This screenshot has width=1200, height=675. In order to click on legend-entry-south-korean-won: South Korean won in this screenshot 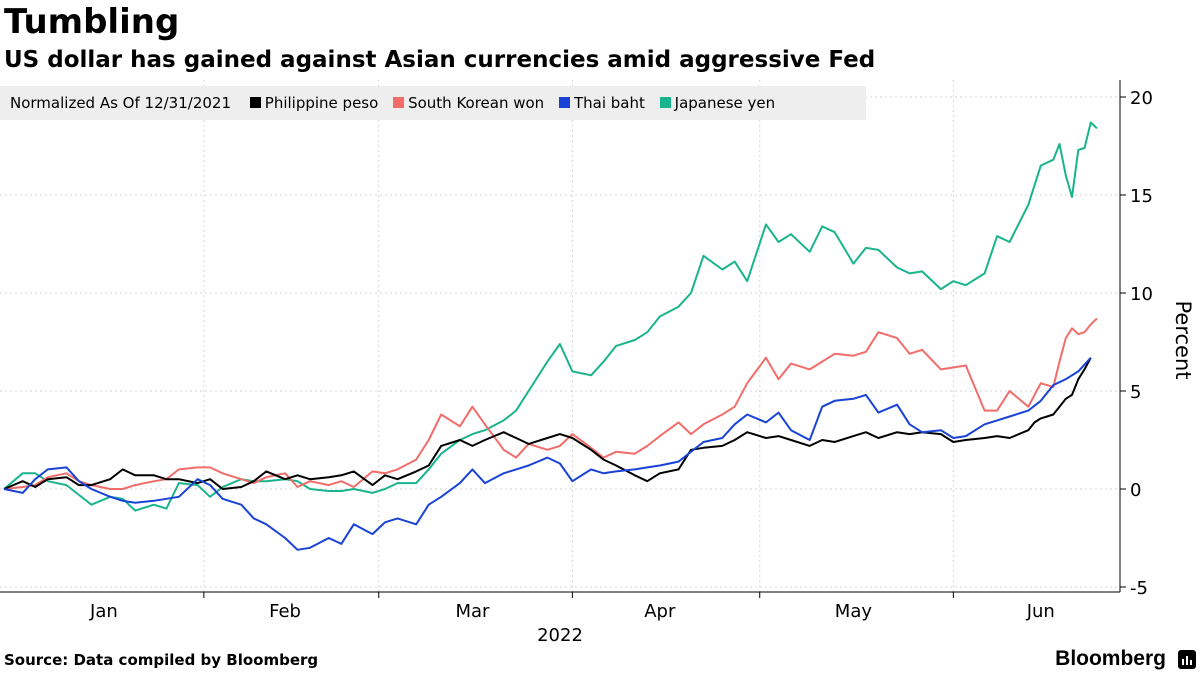, I will do `click(468, 103)`.